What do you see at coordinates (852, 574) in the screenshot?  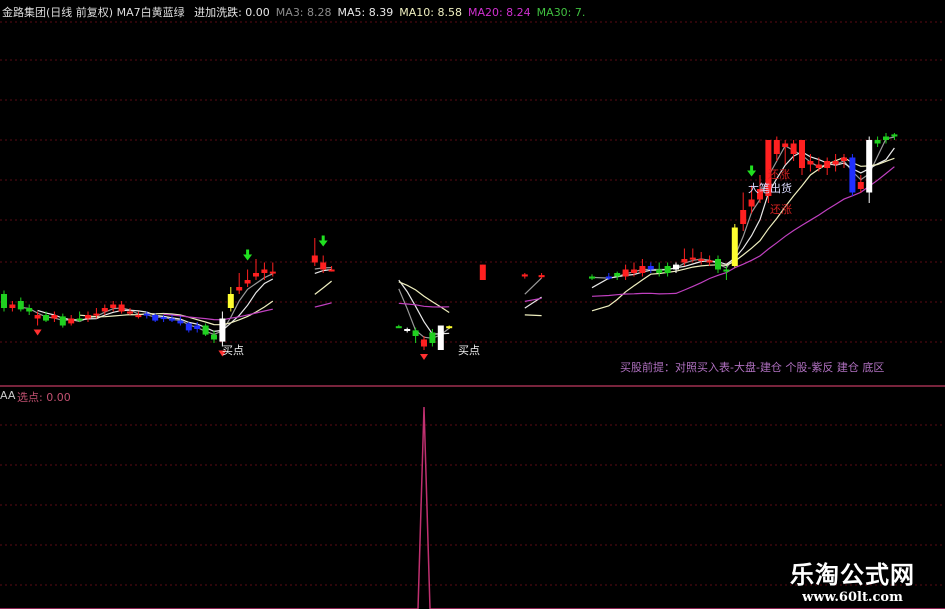 I see `watermark-name: 乐淘公式网` at bounding box center [852, 574].